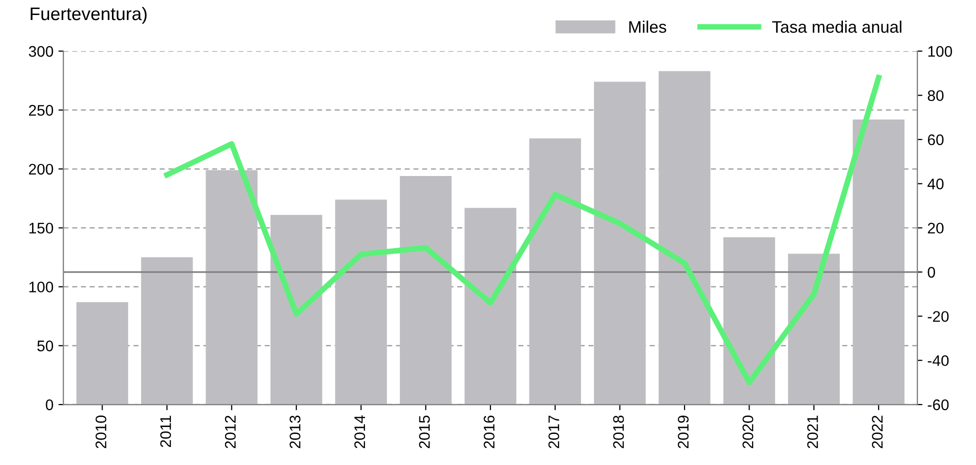  What do you see at coordinates (837, 26) in the screenshot?
I see `legend-label: Tasa media anual` at bounding box center [837, 26].